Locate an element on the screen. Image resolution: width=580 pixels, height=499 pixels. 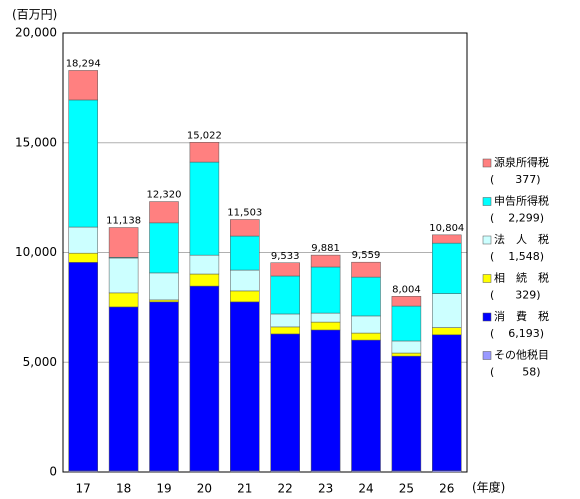
legend-label: その他税目 is located at coordinates (521, 355).